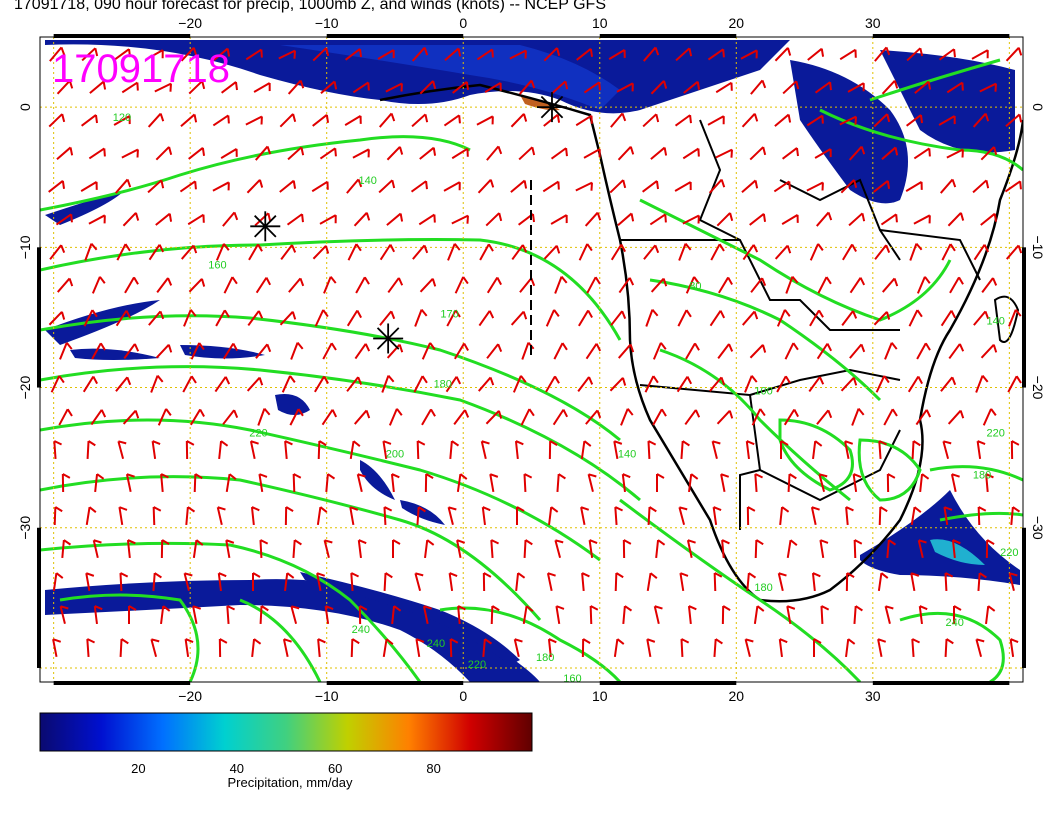 The height and width of the screenshot is (816, 1056). Describe the element at coordinates (443, 385) in the screenshot. I see `contour-label: 180` at that location.